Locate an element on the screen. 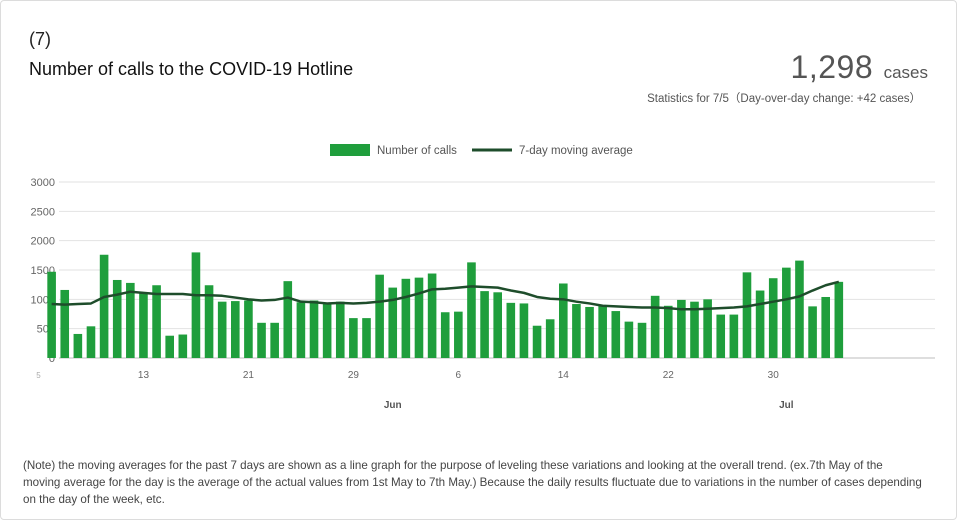  moving-average-line is located at coordinates (445, 295).